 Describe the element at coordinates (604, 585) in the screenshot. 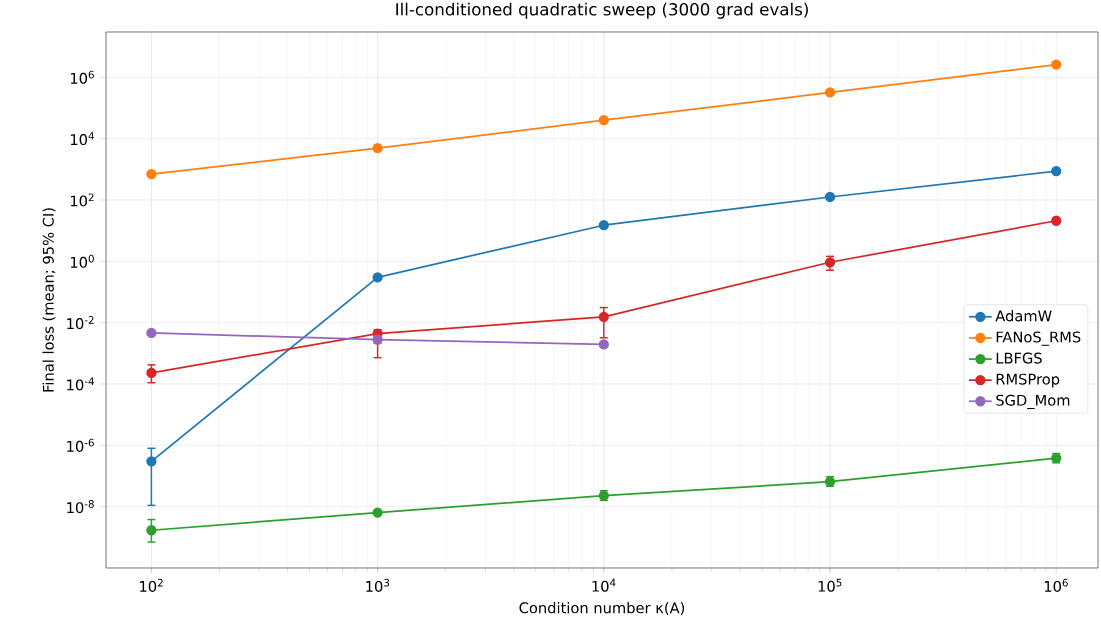

I see `x-tick-label: 10$^{4}$` at that location.